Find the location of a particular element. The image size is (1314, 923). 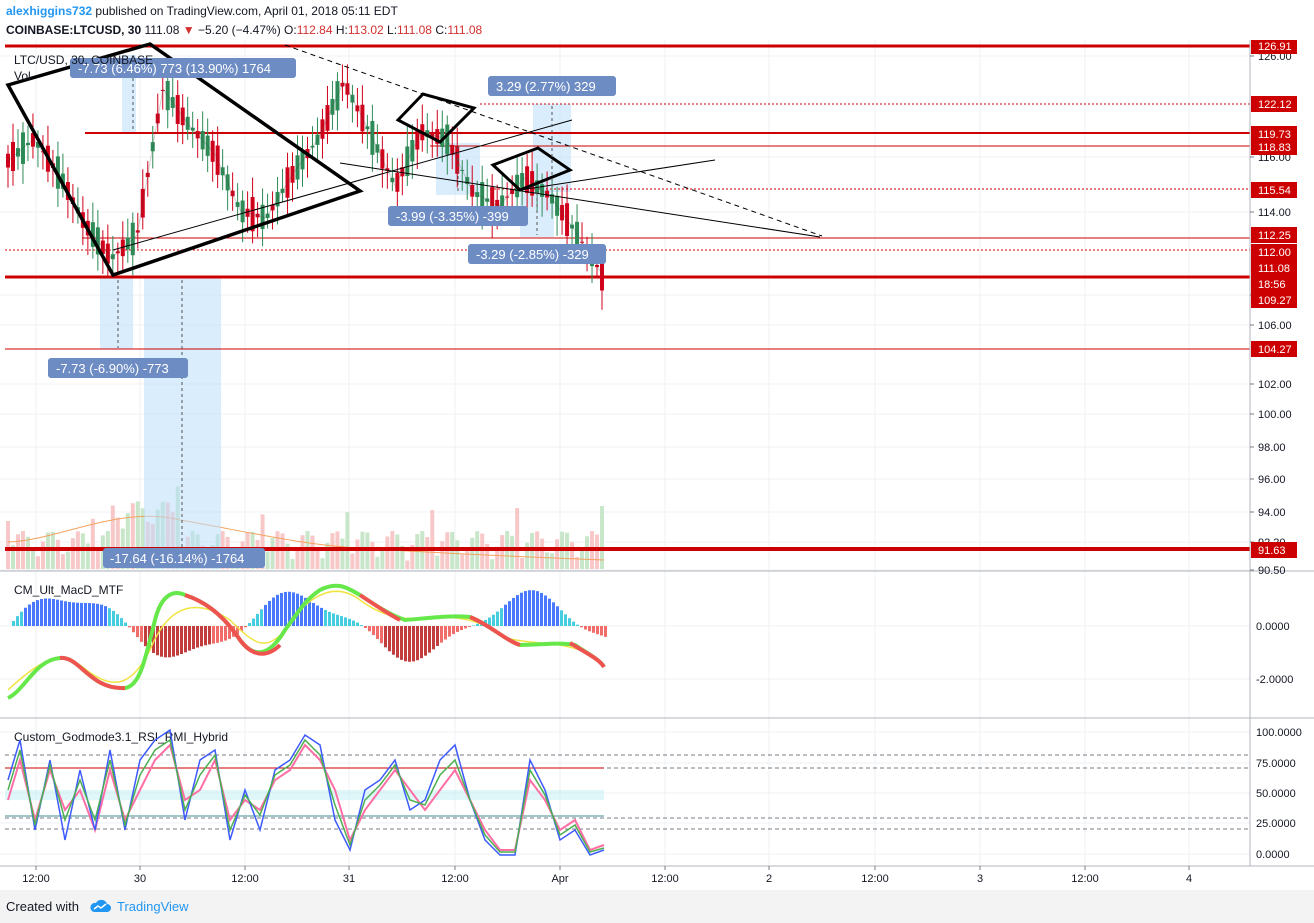

y-tick-label: 94.00 is located at coordinates (1272, 513).